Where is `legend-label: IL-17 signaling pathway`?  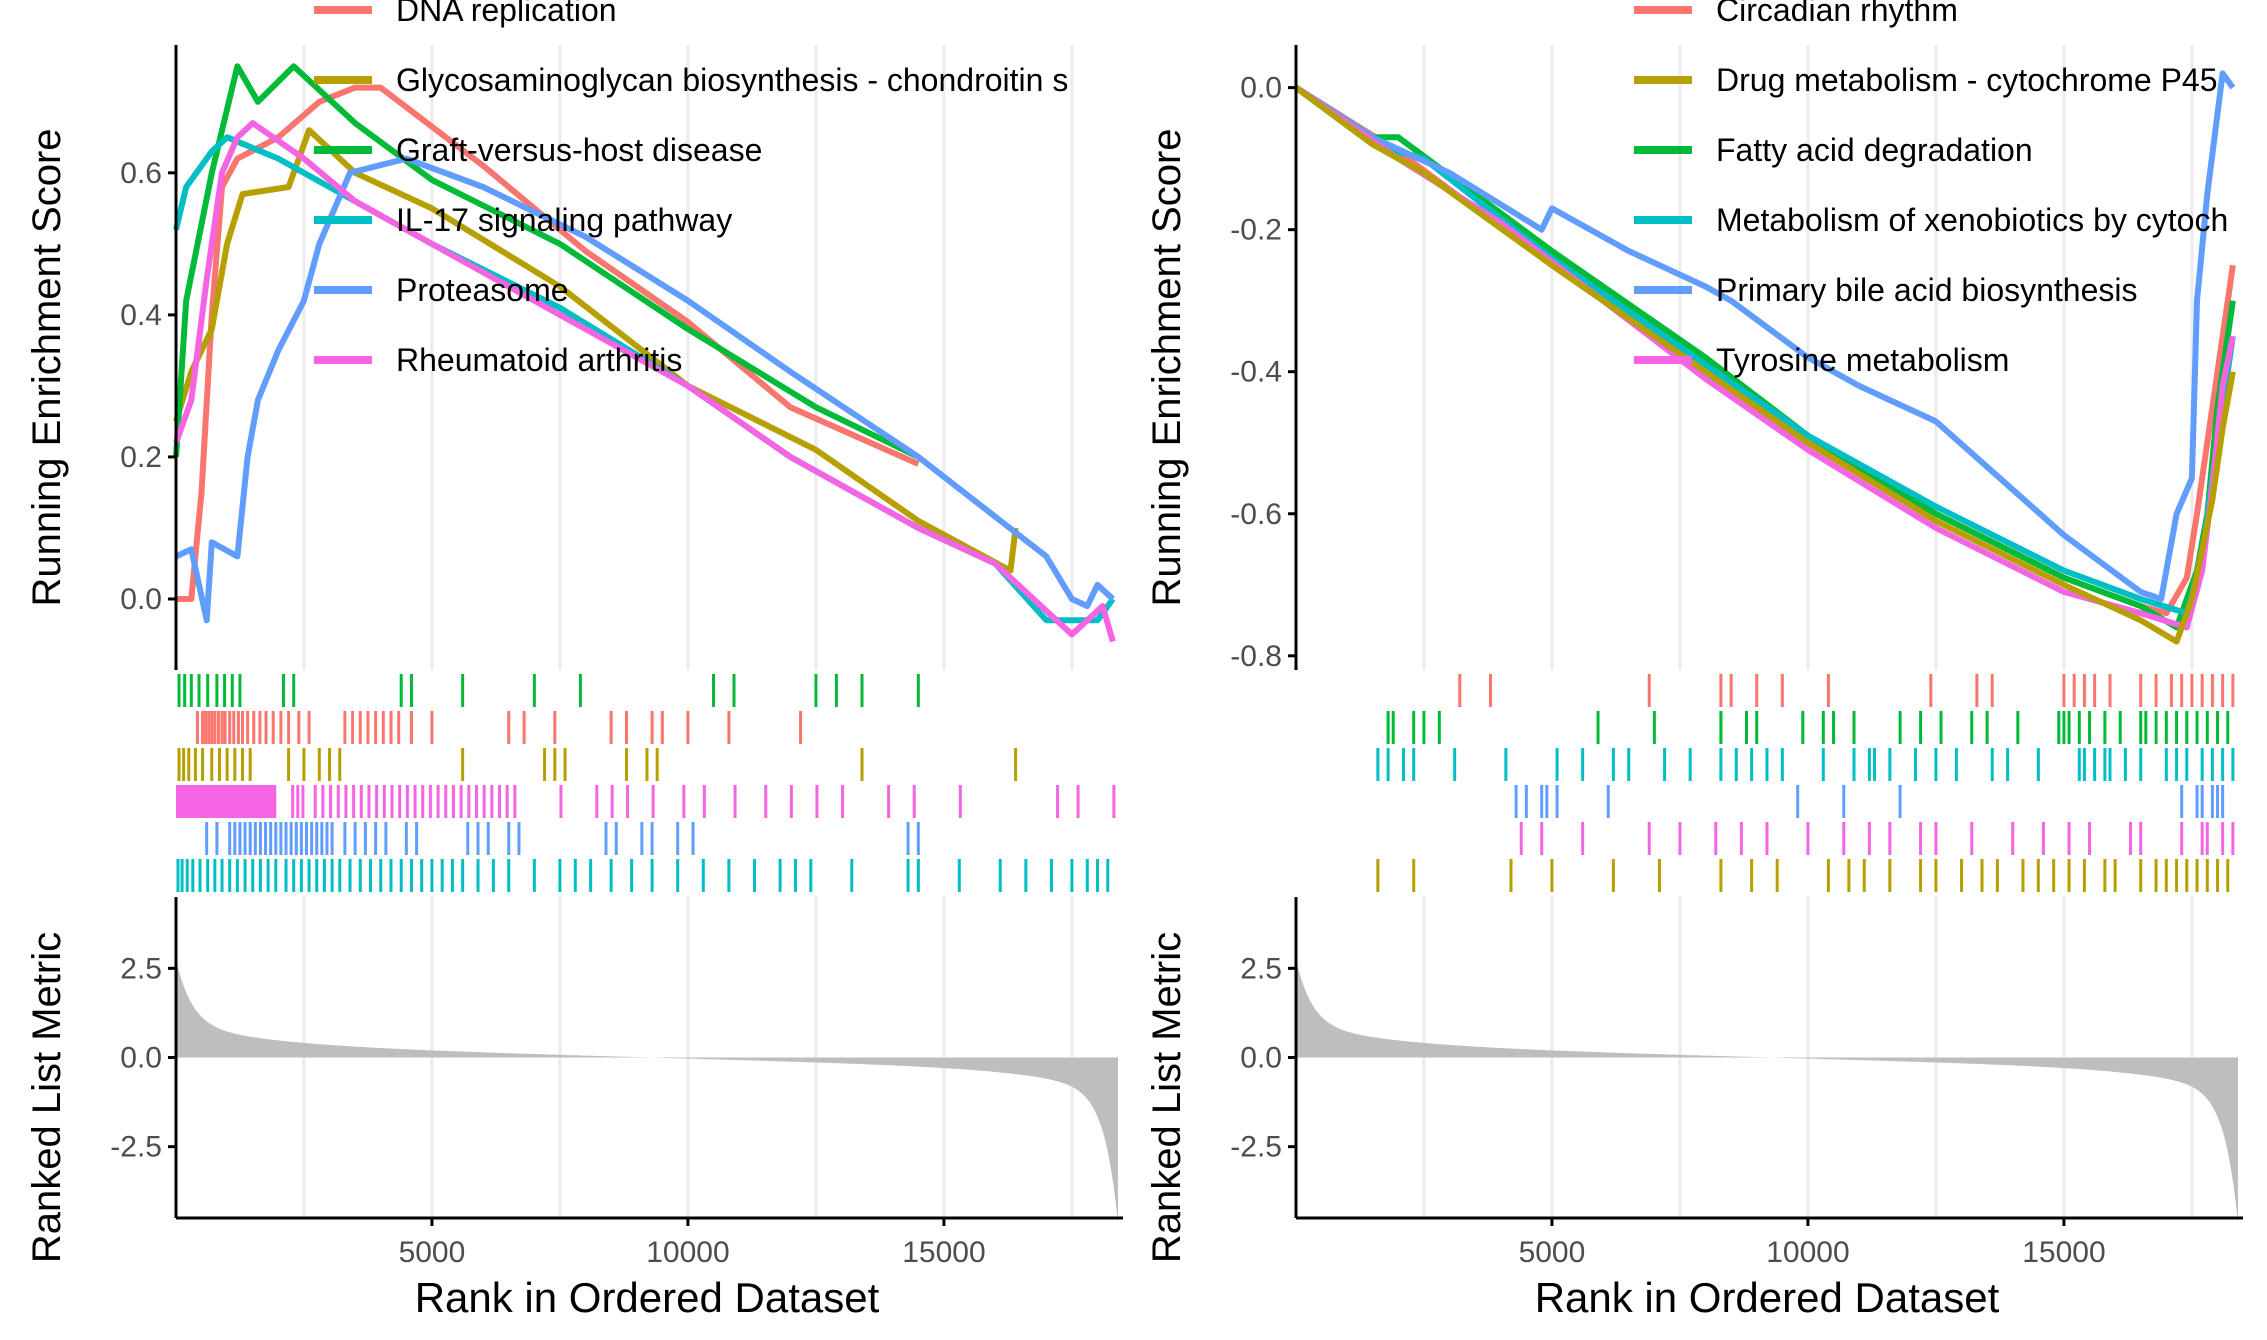 legend-label: IL-17 signaling pathway is located at coordinates (564, 220).